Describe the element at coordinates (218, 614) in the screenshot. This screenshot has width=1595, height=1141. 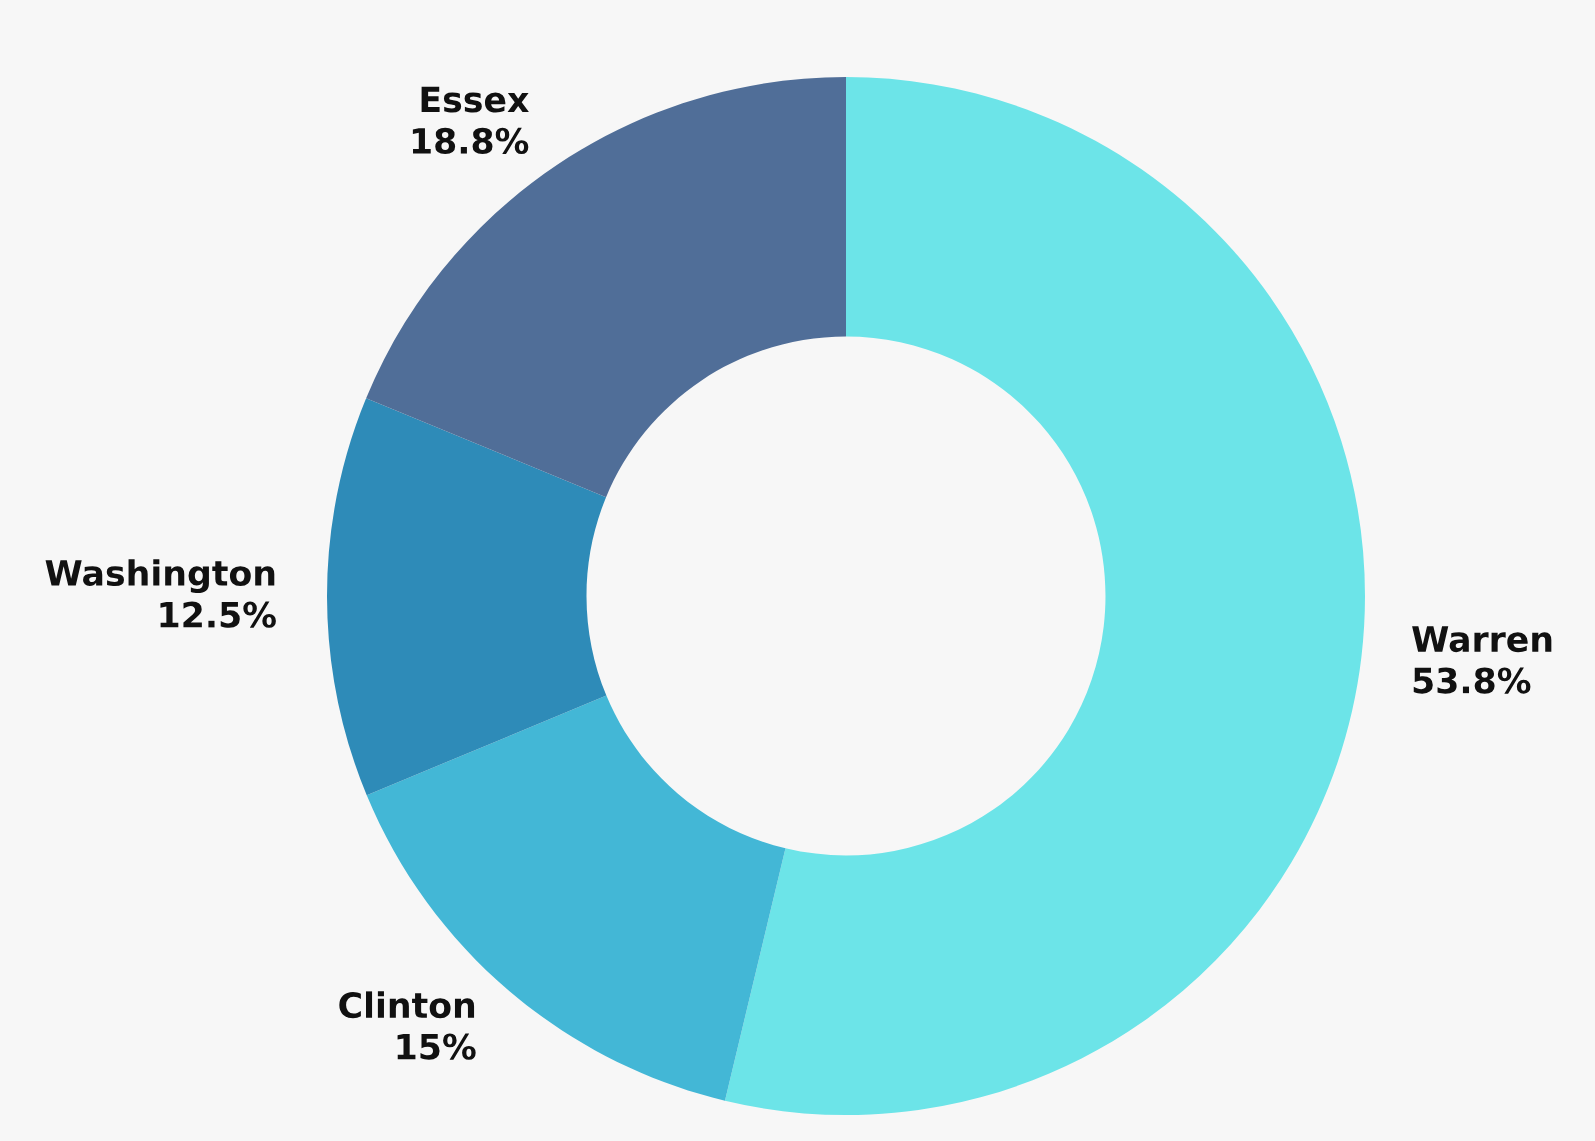
I see `data-label: 12.5%` at that location.